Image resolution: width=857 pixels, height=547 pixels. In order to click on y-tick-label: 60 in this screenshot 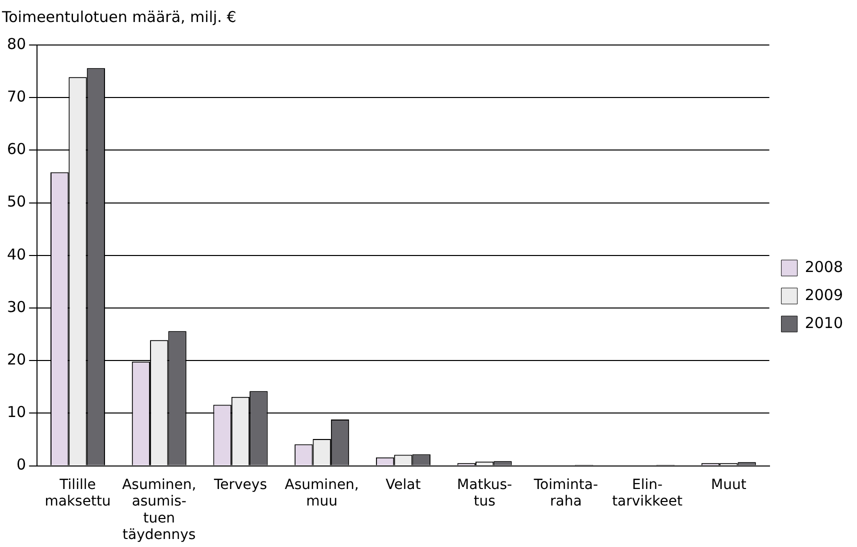, I will do `click(16, 149)`.